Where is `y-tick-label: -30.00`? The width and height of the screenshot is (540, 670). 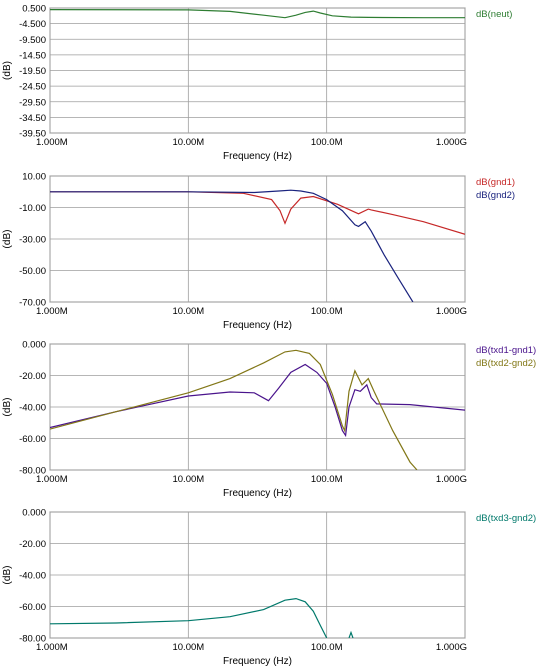
y-tick-label: -30.00 is located at coordinates (32, 240).